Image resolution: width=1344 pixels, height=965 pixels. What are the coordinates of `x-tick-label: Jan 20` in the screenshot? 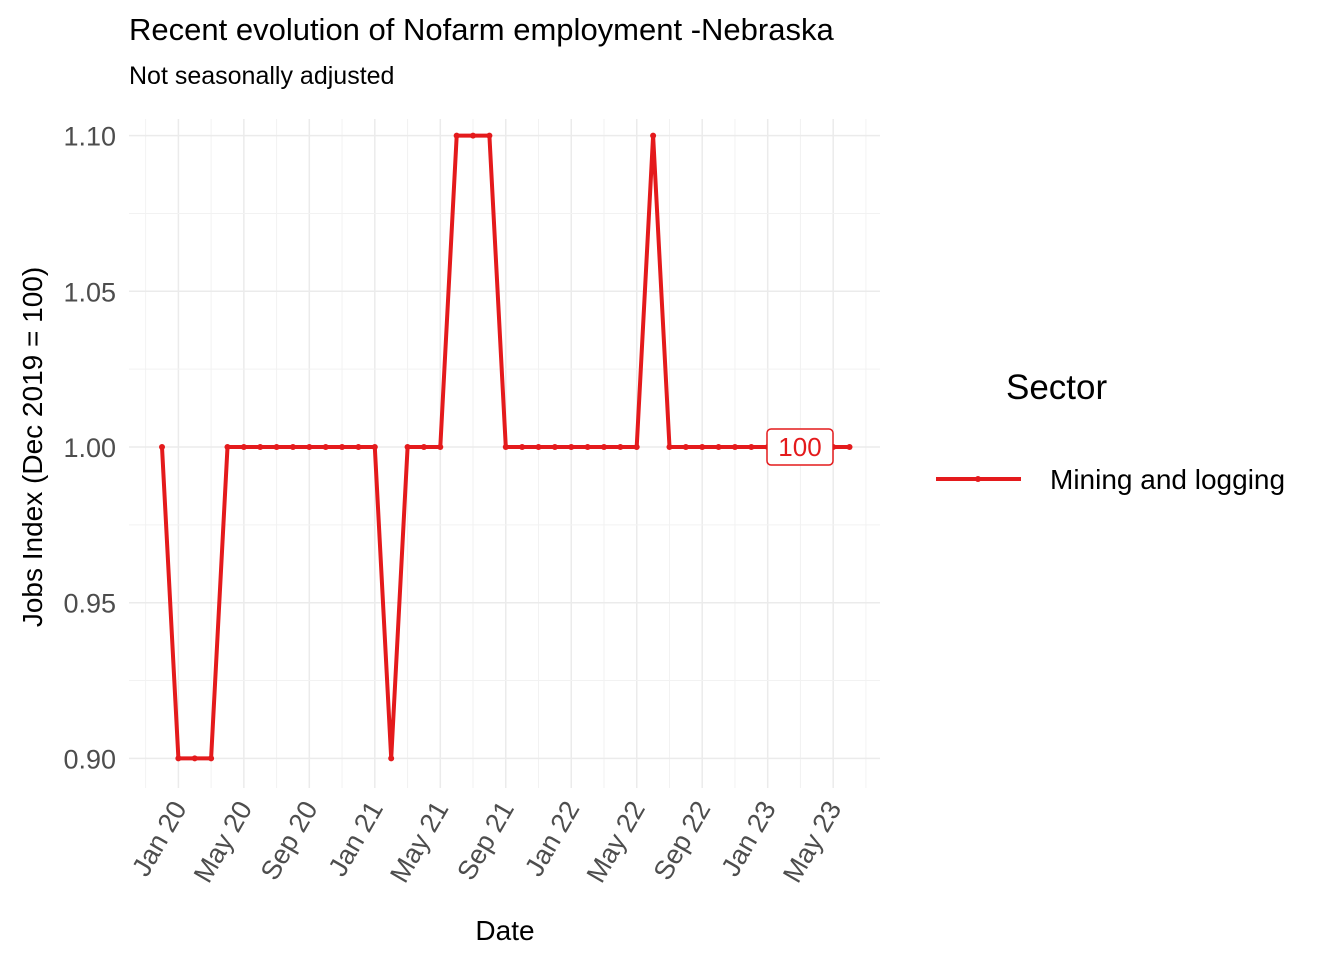 It's located at (159, 838).